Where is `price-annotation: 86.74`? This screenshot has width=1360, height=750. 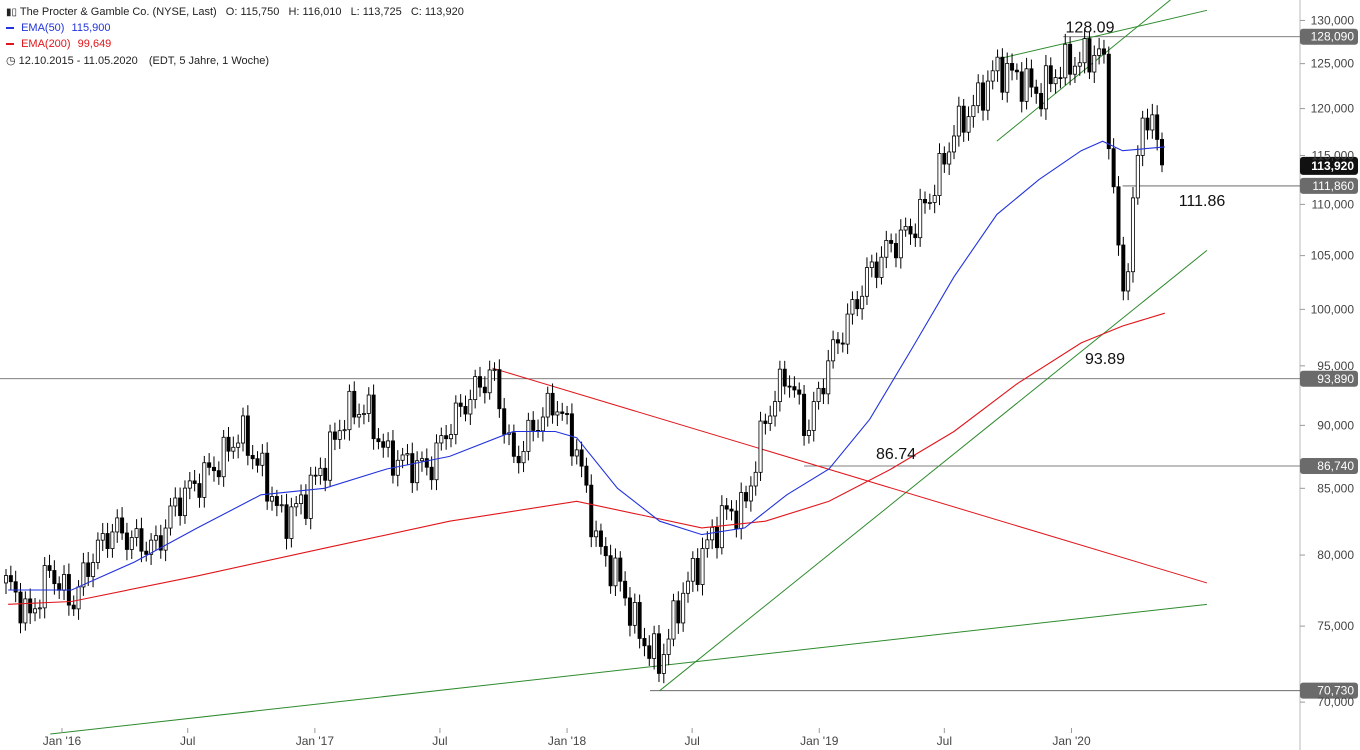
price-annotation: 86.74 is located at coordinates (896, 454).